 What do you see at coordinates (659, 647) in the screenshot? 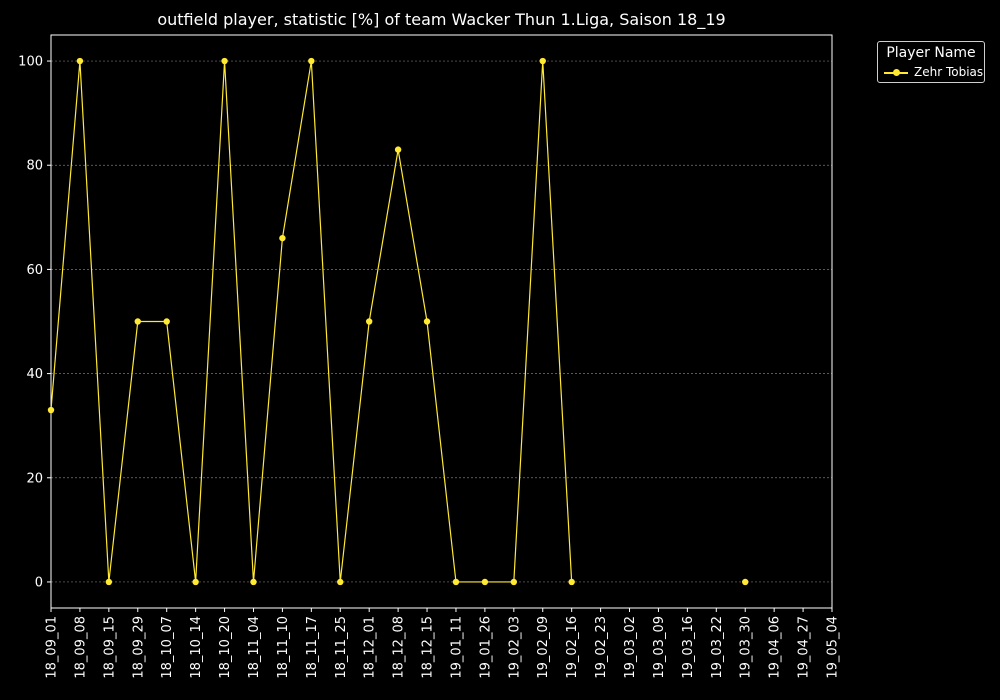
I see `x-tick-label: 19_03_09` at bounding box center [659, 647].